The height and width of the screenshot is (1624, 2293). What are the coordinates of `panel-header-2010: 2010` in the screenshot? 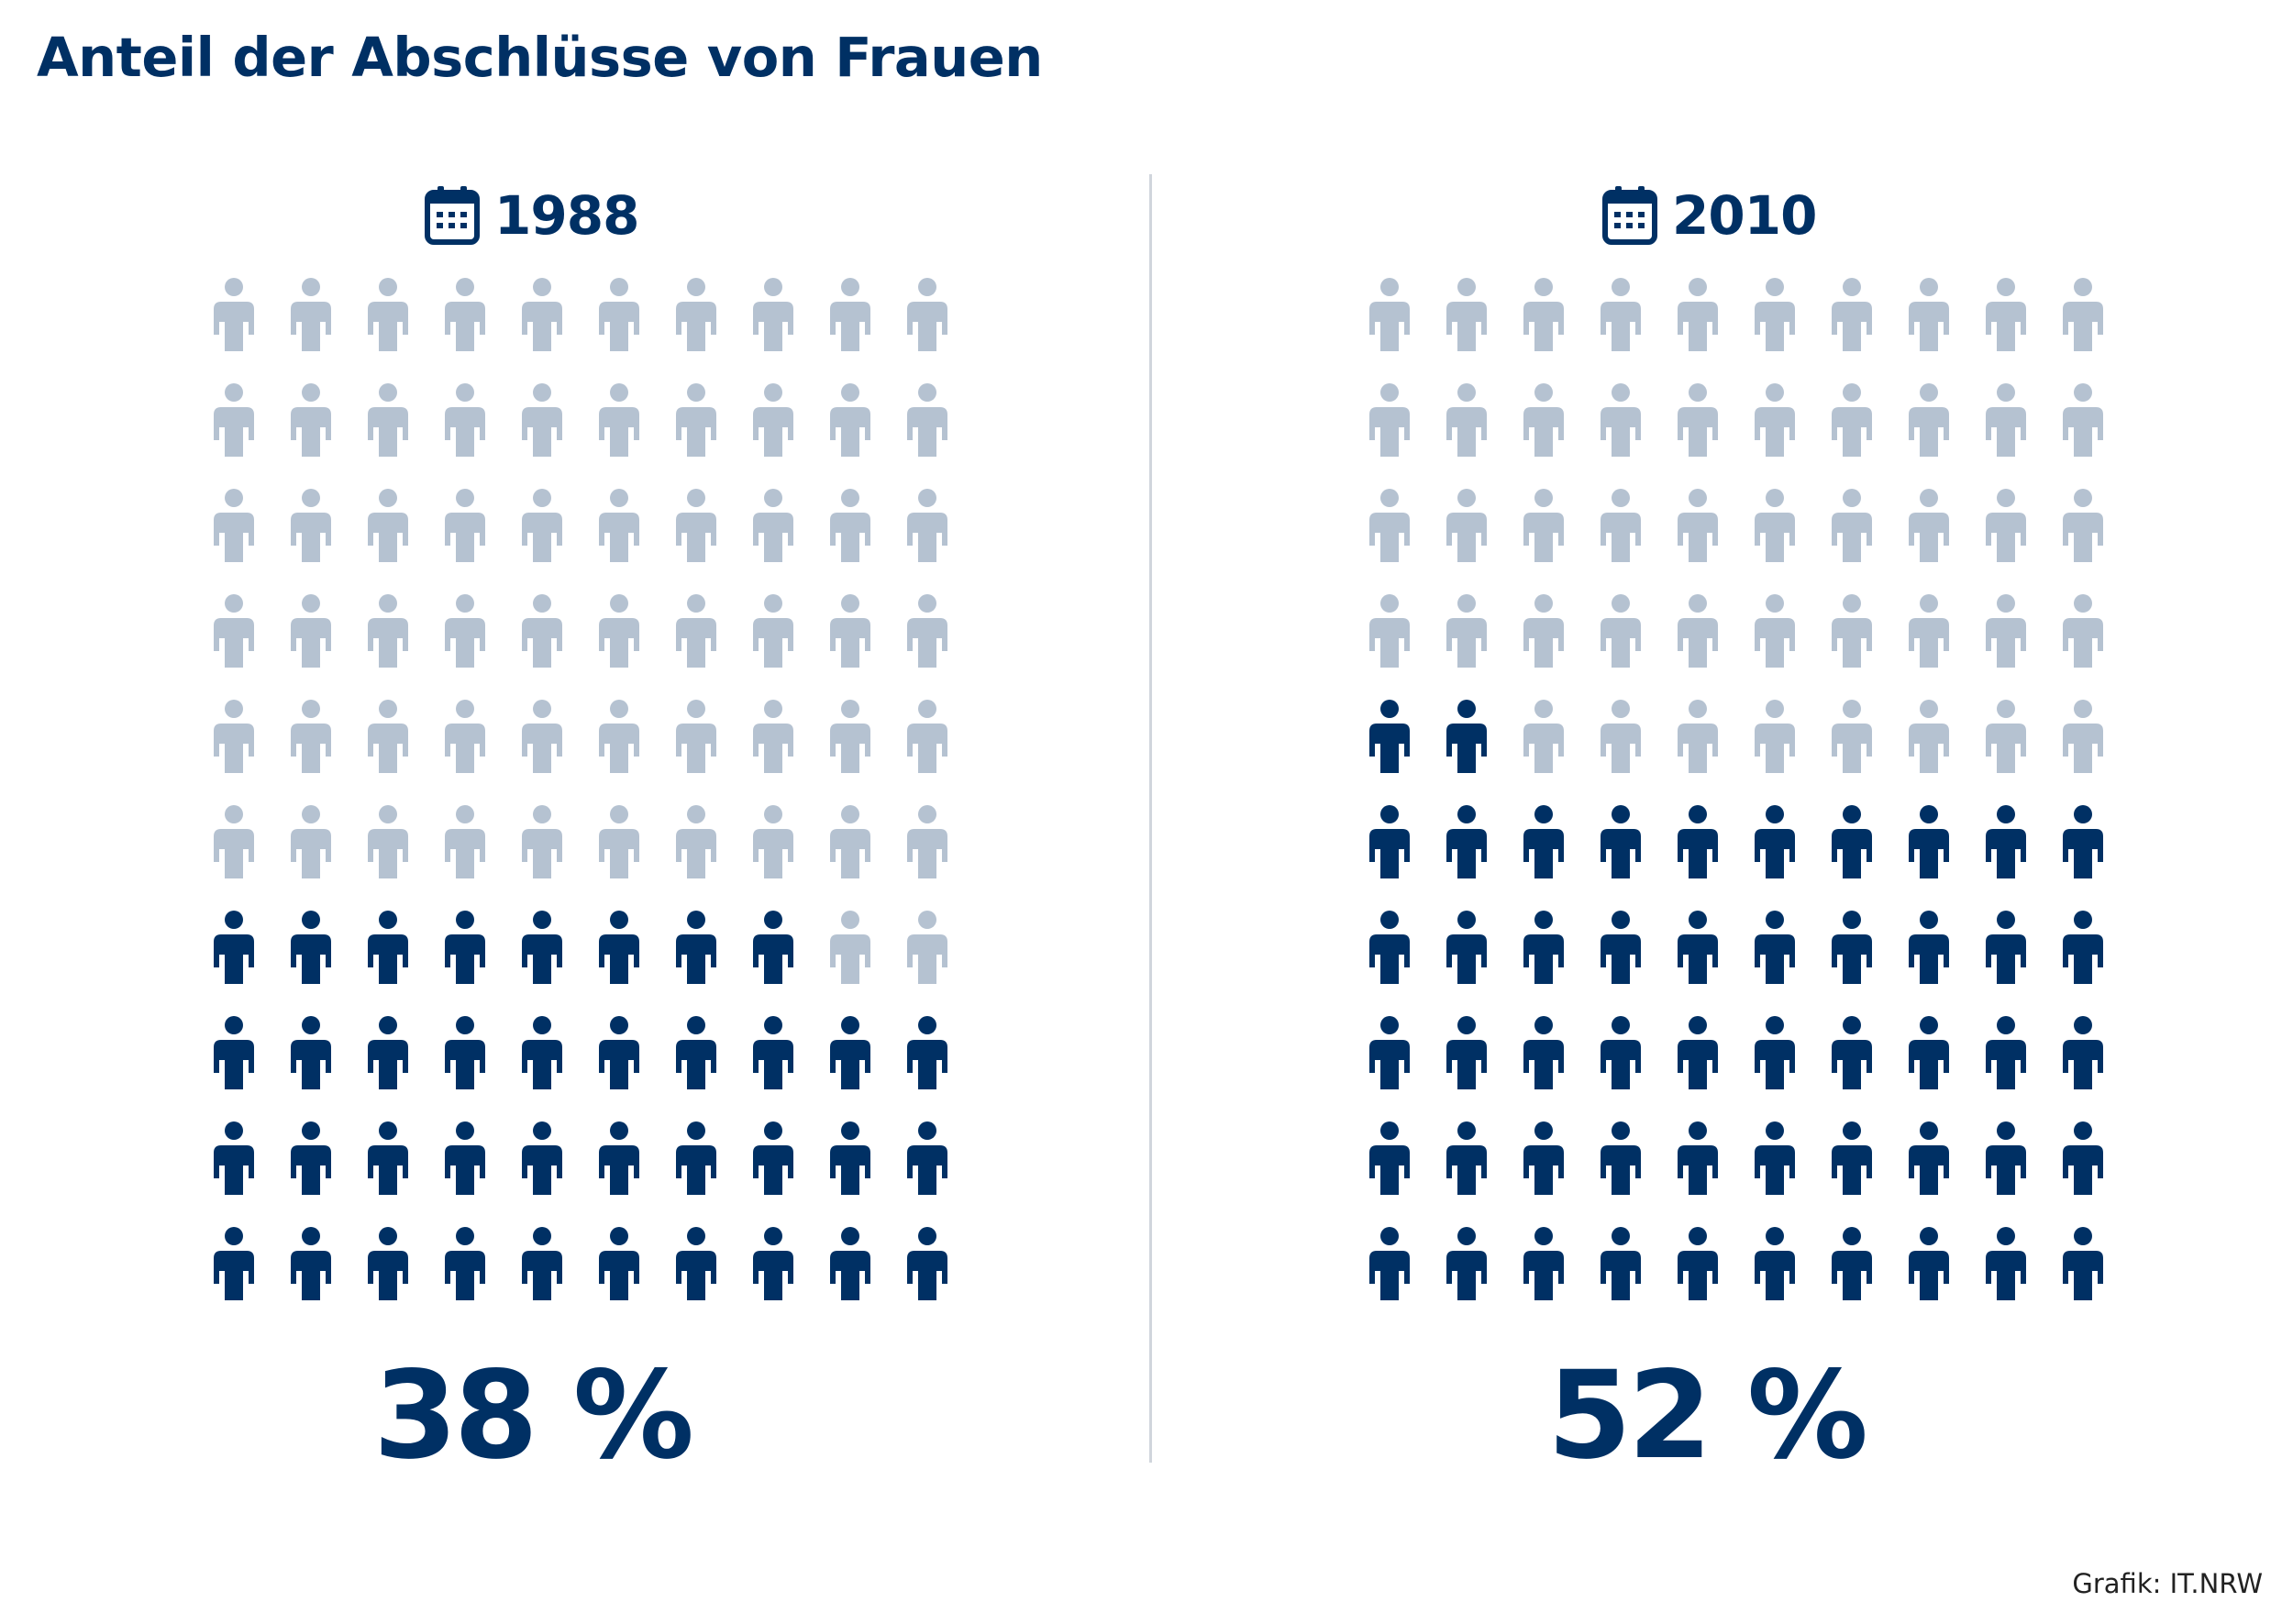 It's located at (1709, 215).